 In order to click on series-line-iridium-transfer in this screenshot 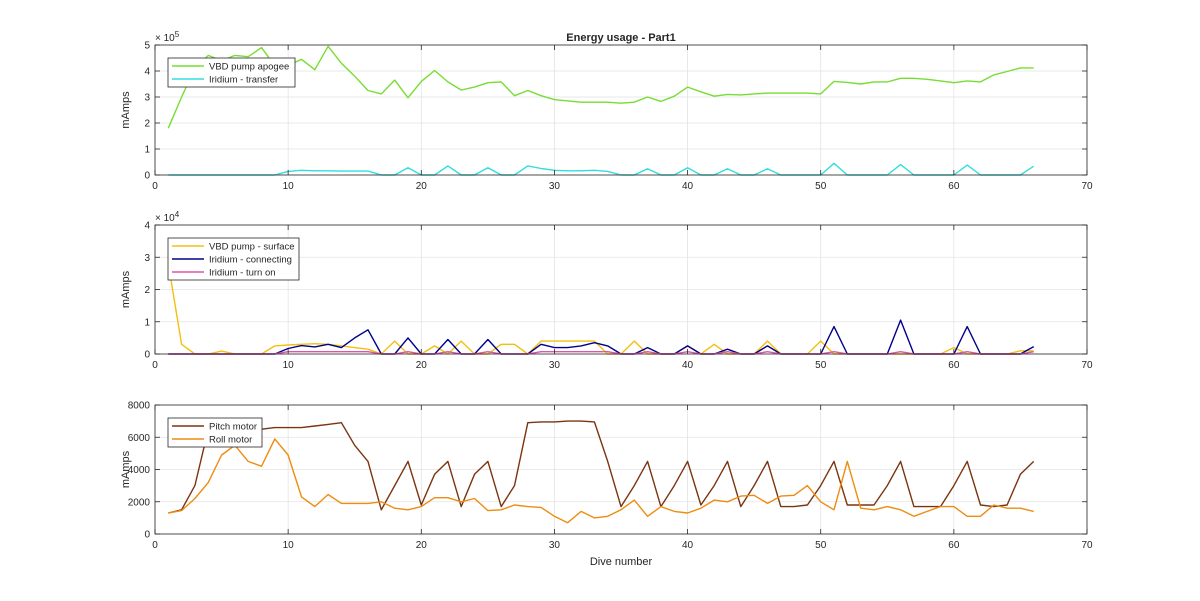, I will do `click(601, 169)`.